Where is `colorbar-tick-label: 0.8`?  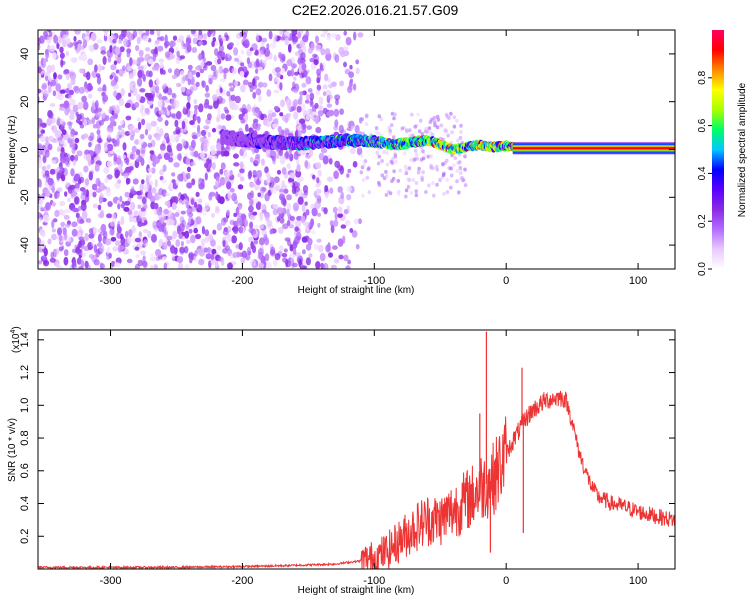
colorbar-tick-label: 0.8 is located at coordinates (702, 77).